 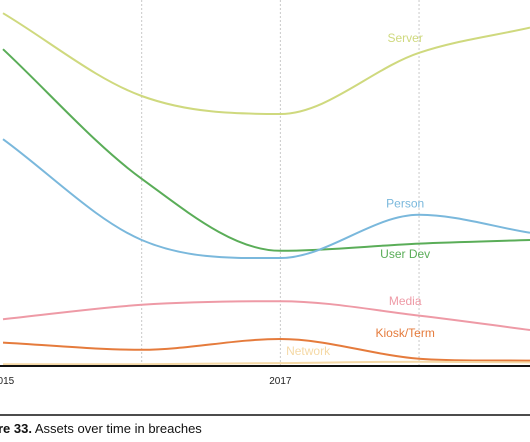 I want to click on series-line-kiosk-term, so click(x=266, y=349).